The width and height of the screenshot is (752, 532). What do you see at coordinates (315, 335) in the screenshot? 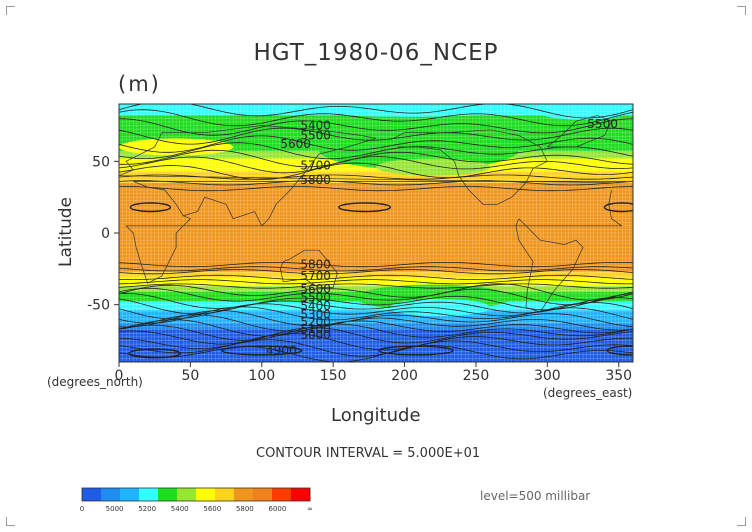
I see `contour-label: 5000` at bounding box center [315, 335].